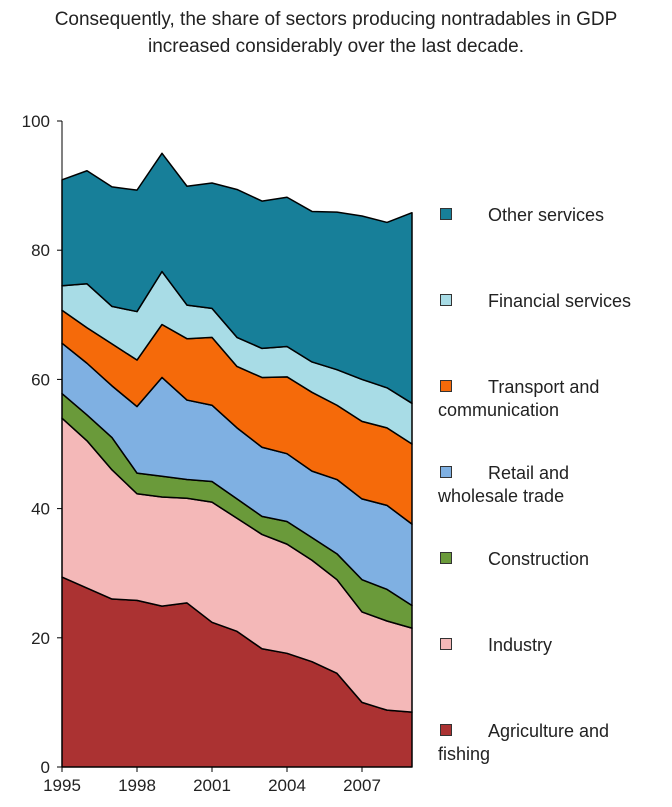 Image resolution: width=672 pixels, height=807 pixels. What do you see at coordinates (62, 785) in the screenshot?
I see `x-tick-label: 1995` at bounding box center [62, 785].